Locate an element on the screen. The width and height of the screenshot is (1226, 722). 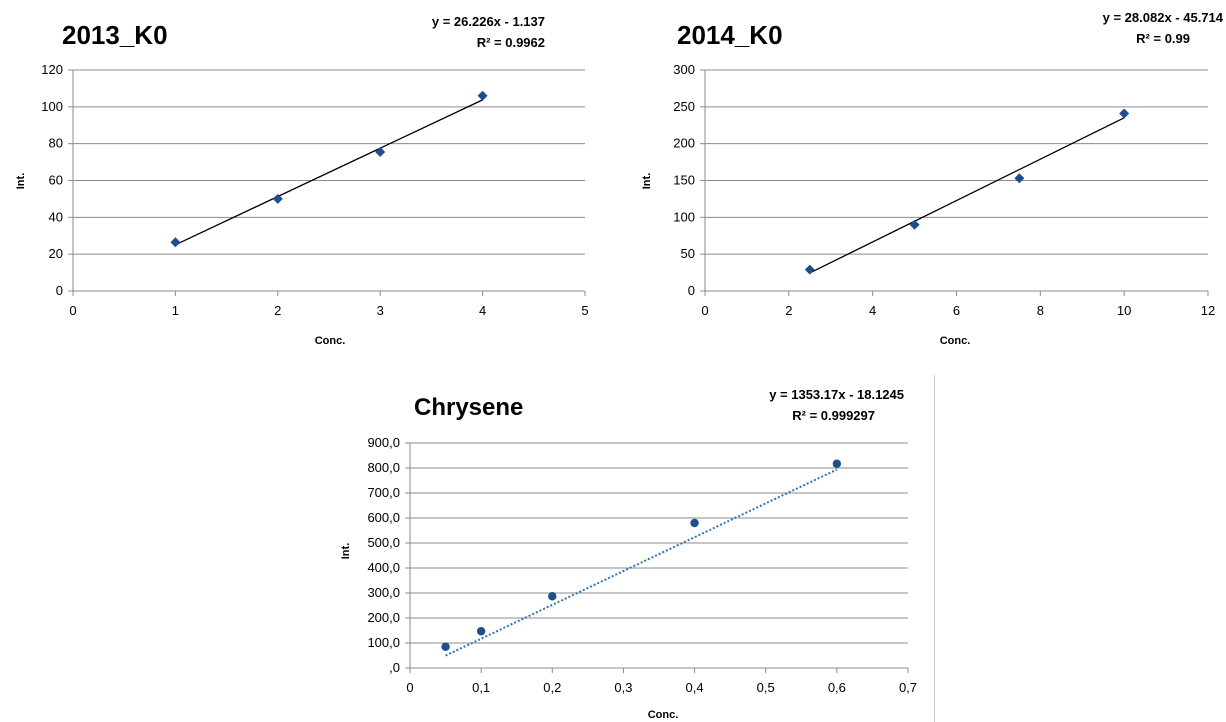
y-tick-label: 200,0 is located at coordinates (383, 617).